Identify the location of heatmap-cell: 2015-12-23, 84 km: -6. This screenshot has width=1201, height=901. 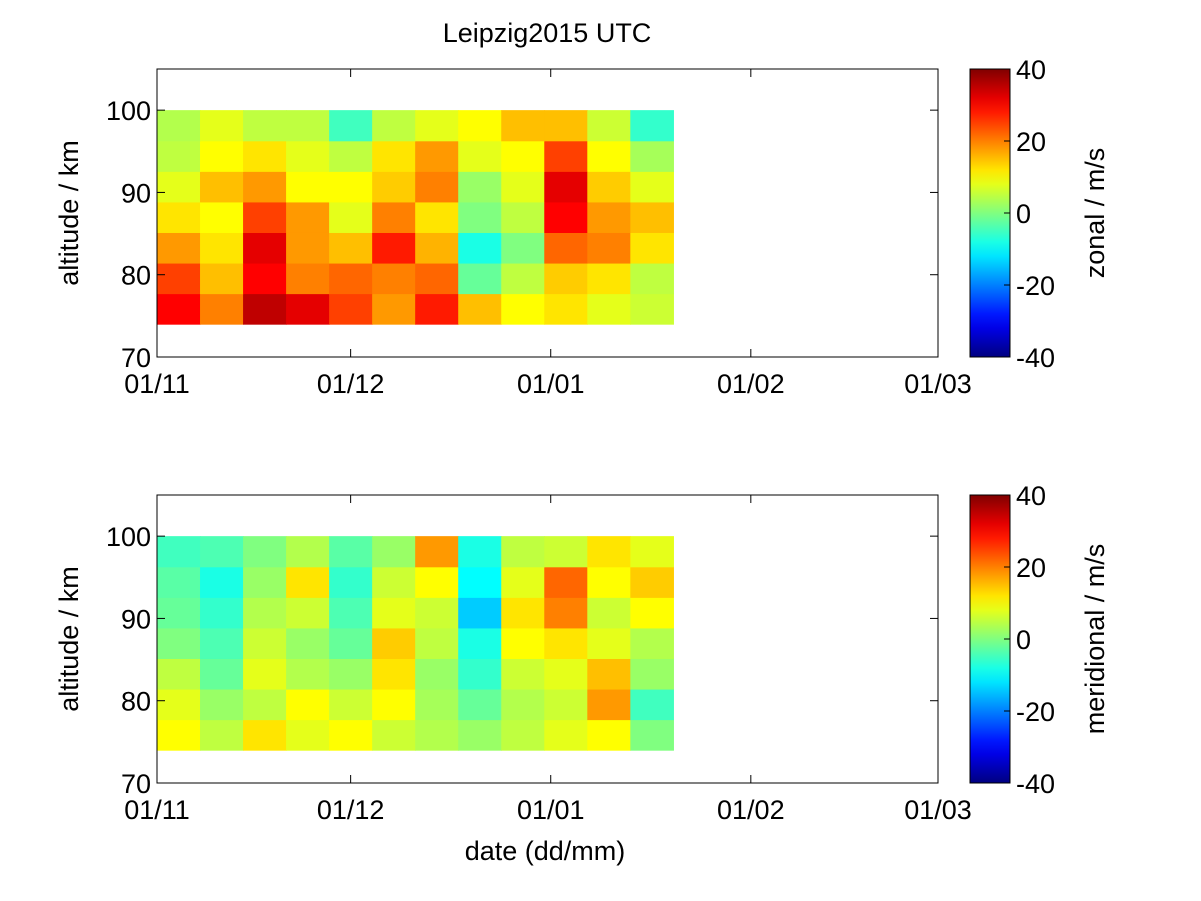
(480, 674).